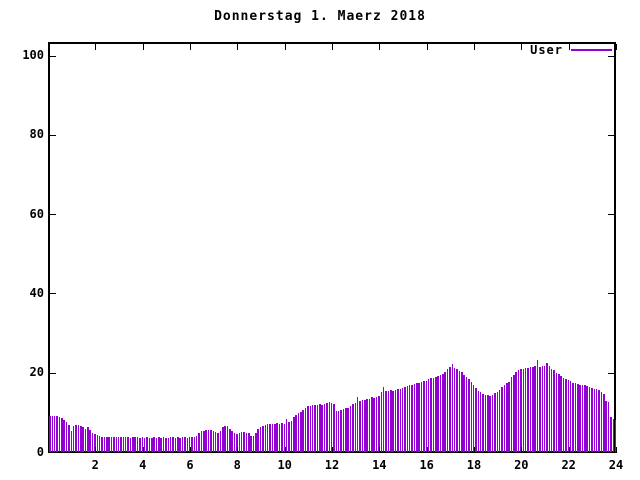 This screenshot has height=480, width=640. What do you see at coordinates (426, 465) in the screenshot?
I see `x-tick-label: 16` at bounding box center [426, 465].